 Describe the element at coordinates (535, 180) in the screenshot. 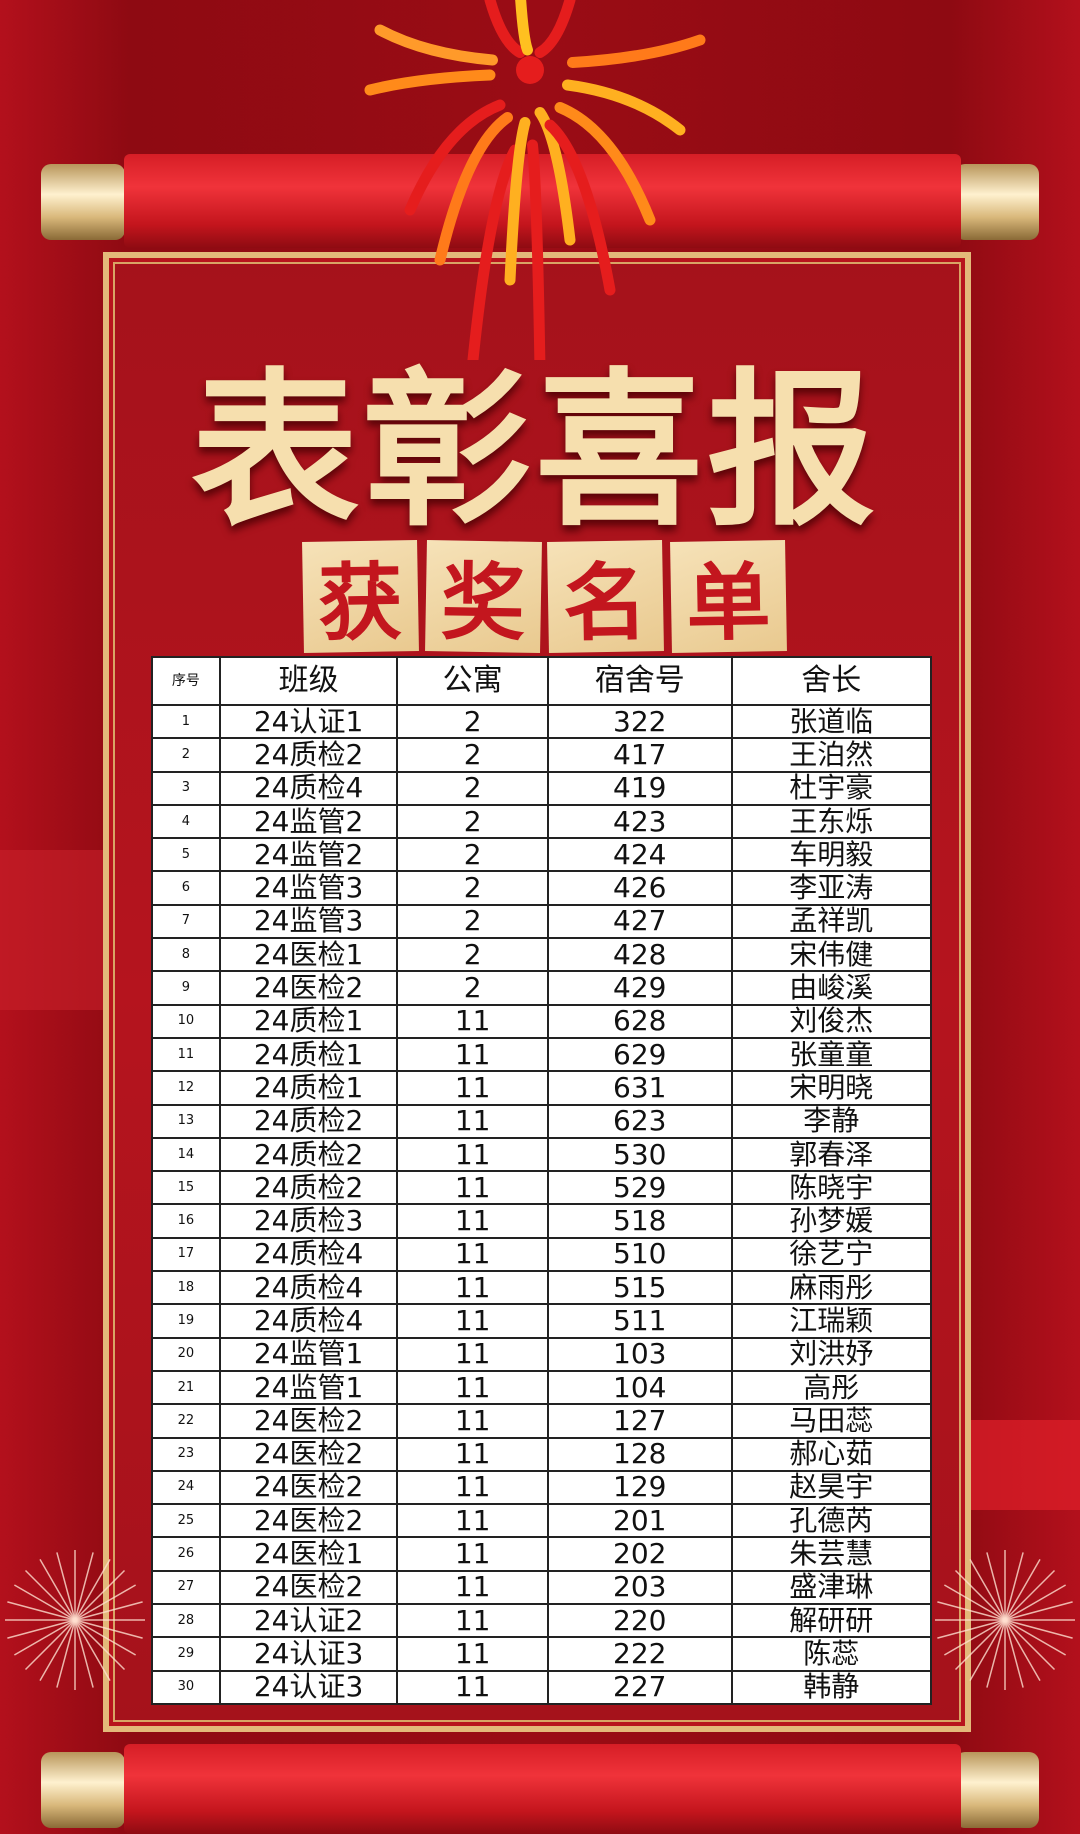

I see `firework-icon` at that location.